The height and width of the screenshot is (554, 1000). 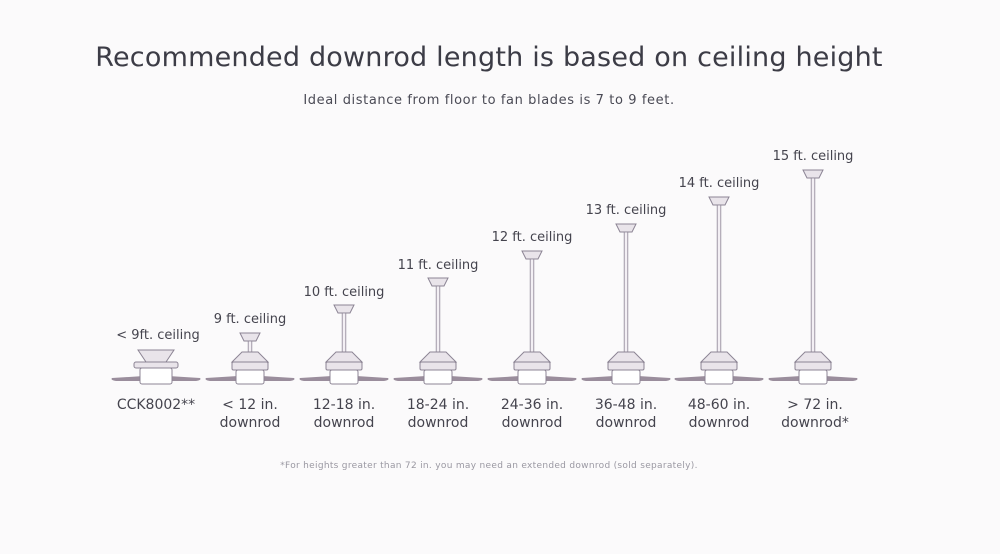 I want to click on ceiling-label: 11 ft. ceiling, so click(x=438, y=265).